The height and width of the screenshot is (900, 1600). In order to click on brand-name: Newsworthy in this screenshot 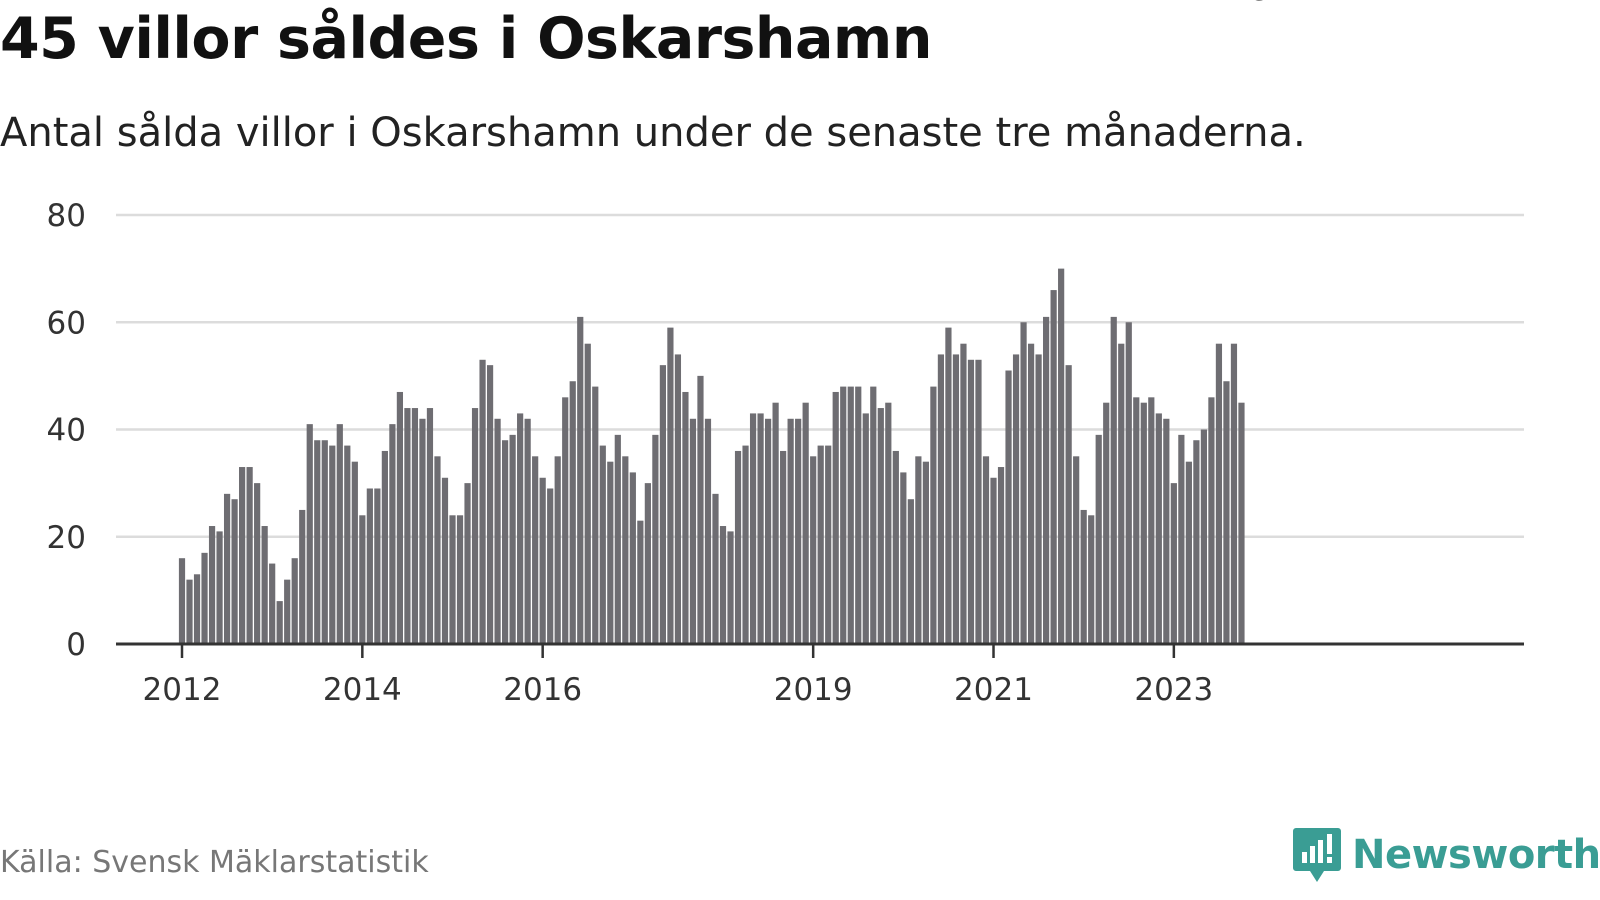, I will do `click(1476, 855)`.